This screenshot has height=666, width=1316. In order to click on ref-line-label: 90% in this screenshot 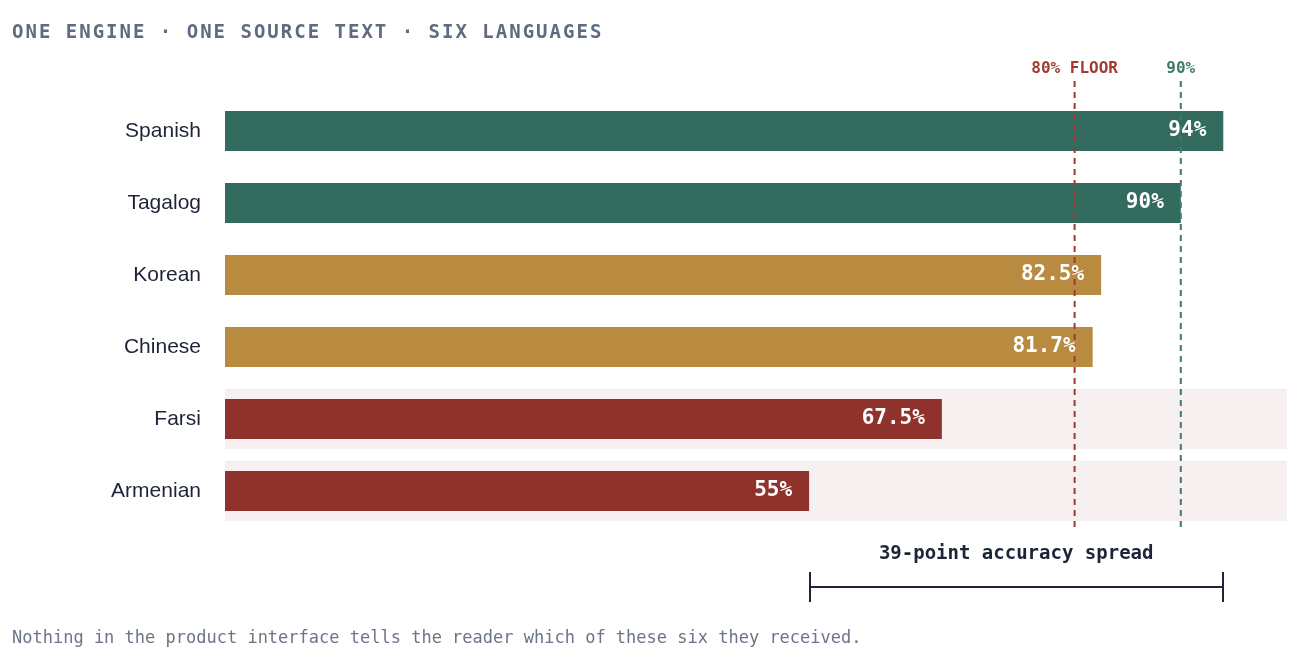, I will do `click(1181, 68)`.